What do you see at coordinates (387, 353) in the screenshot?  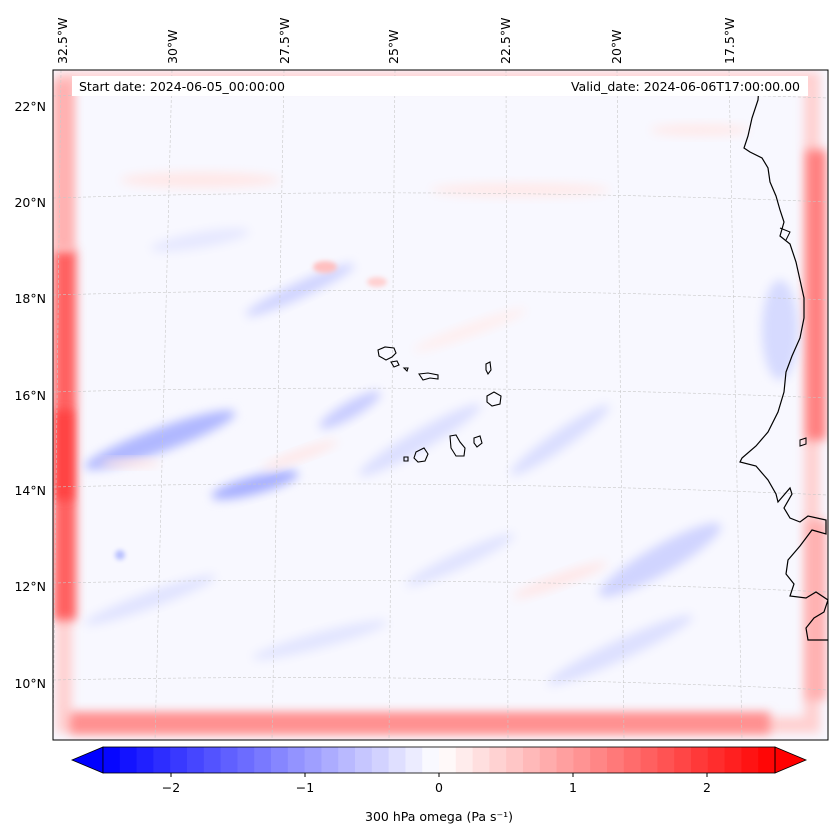 I see `island-santo-antao` at bounding box center [387, 353].